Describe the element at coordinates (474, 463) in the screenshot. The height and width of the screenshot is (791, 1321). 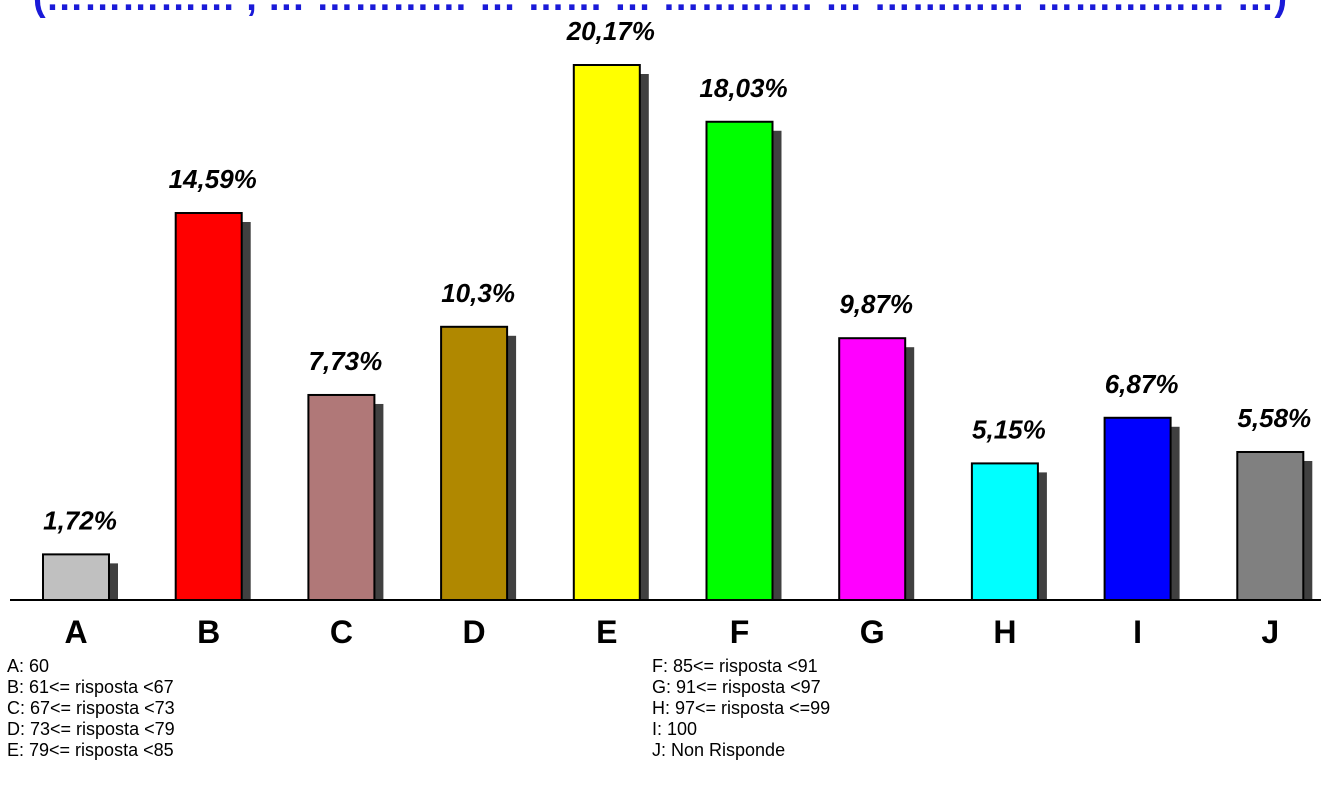
I see `bar-d` at that location.